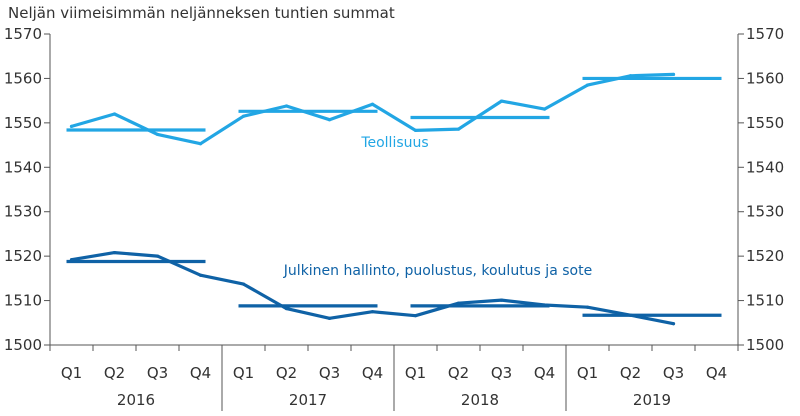 The width and height of the screenshot is (800, 416). I want to click on x-year-label: 2019, so click(652, 400).